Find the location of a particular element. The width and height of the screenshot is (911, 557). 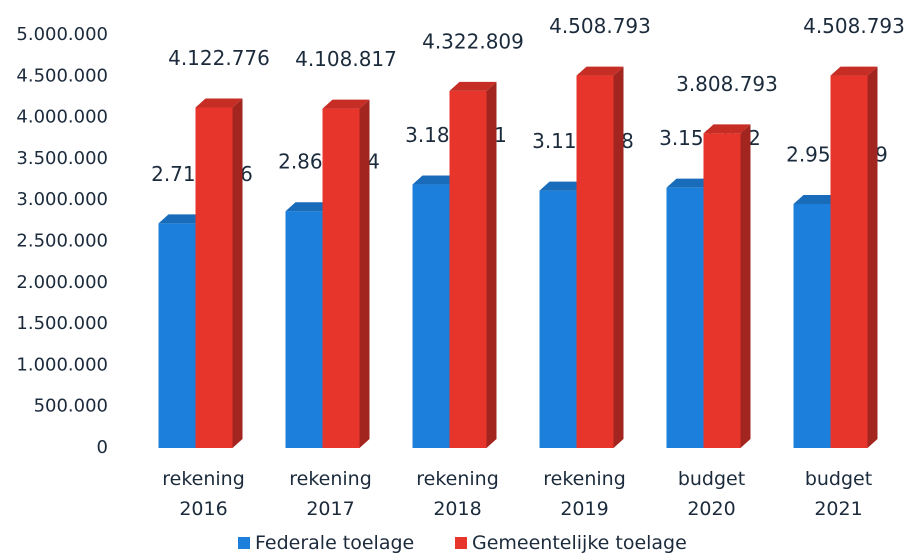

y-tick-label: 4.500.000 is located at coordinates (62, 75).